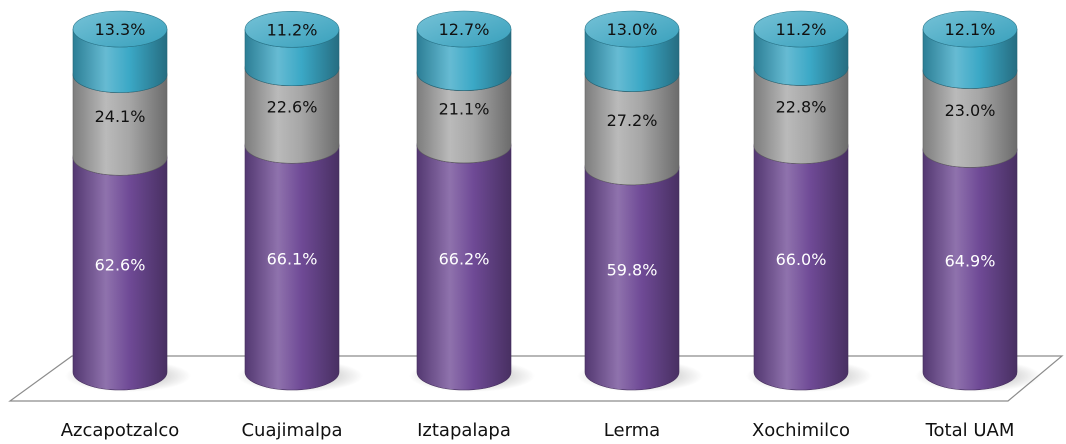 This screenshot has height=444, width=1066. Describe the element at coordinates (291, 430) in the screenshot. I see `category-label: Cuajimalpa` at that location.